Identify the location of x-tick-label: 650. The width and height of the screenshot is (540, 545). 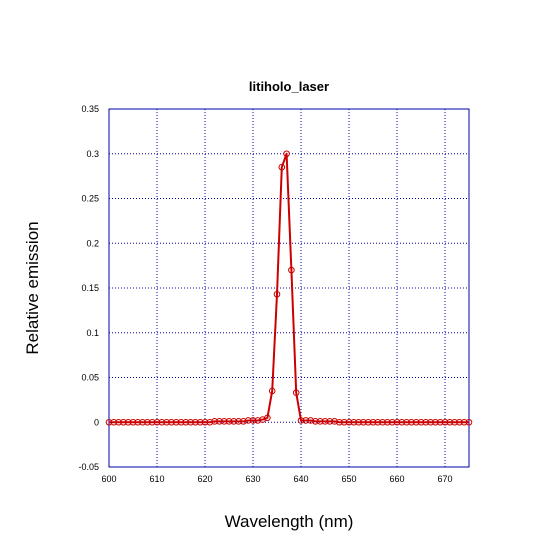
(348, 479).